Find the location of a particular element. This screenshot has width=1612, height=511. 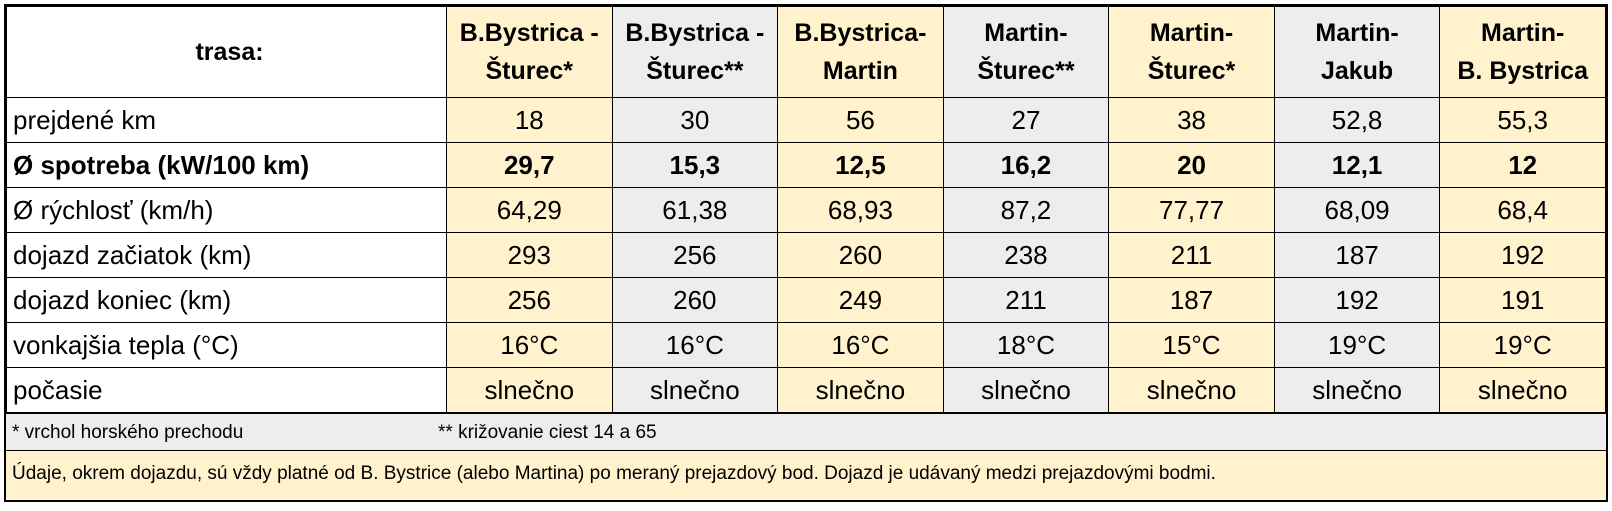

column-header: Martin- Šturec** is located at coordinates (1026, 52).